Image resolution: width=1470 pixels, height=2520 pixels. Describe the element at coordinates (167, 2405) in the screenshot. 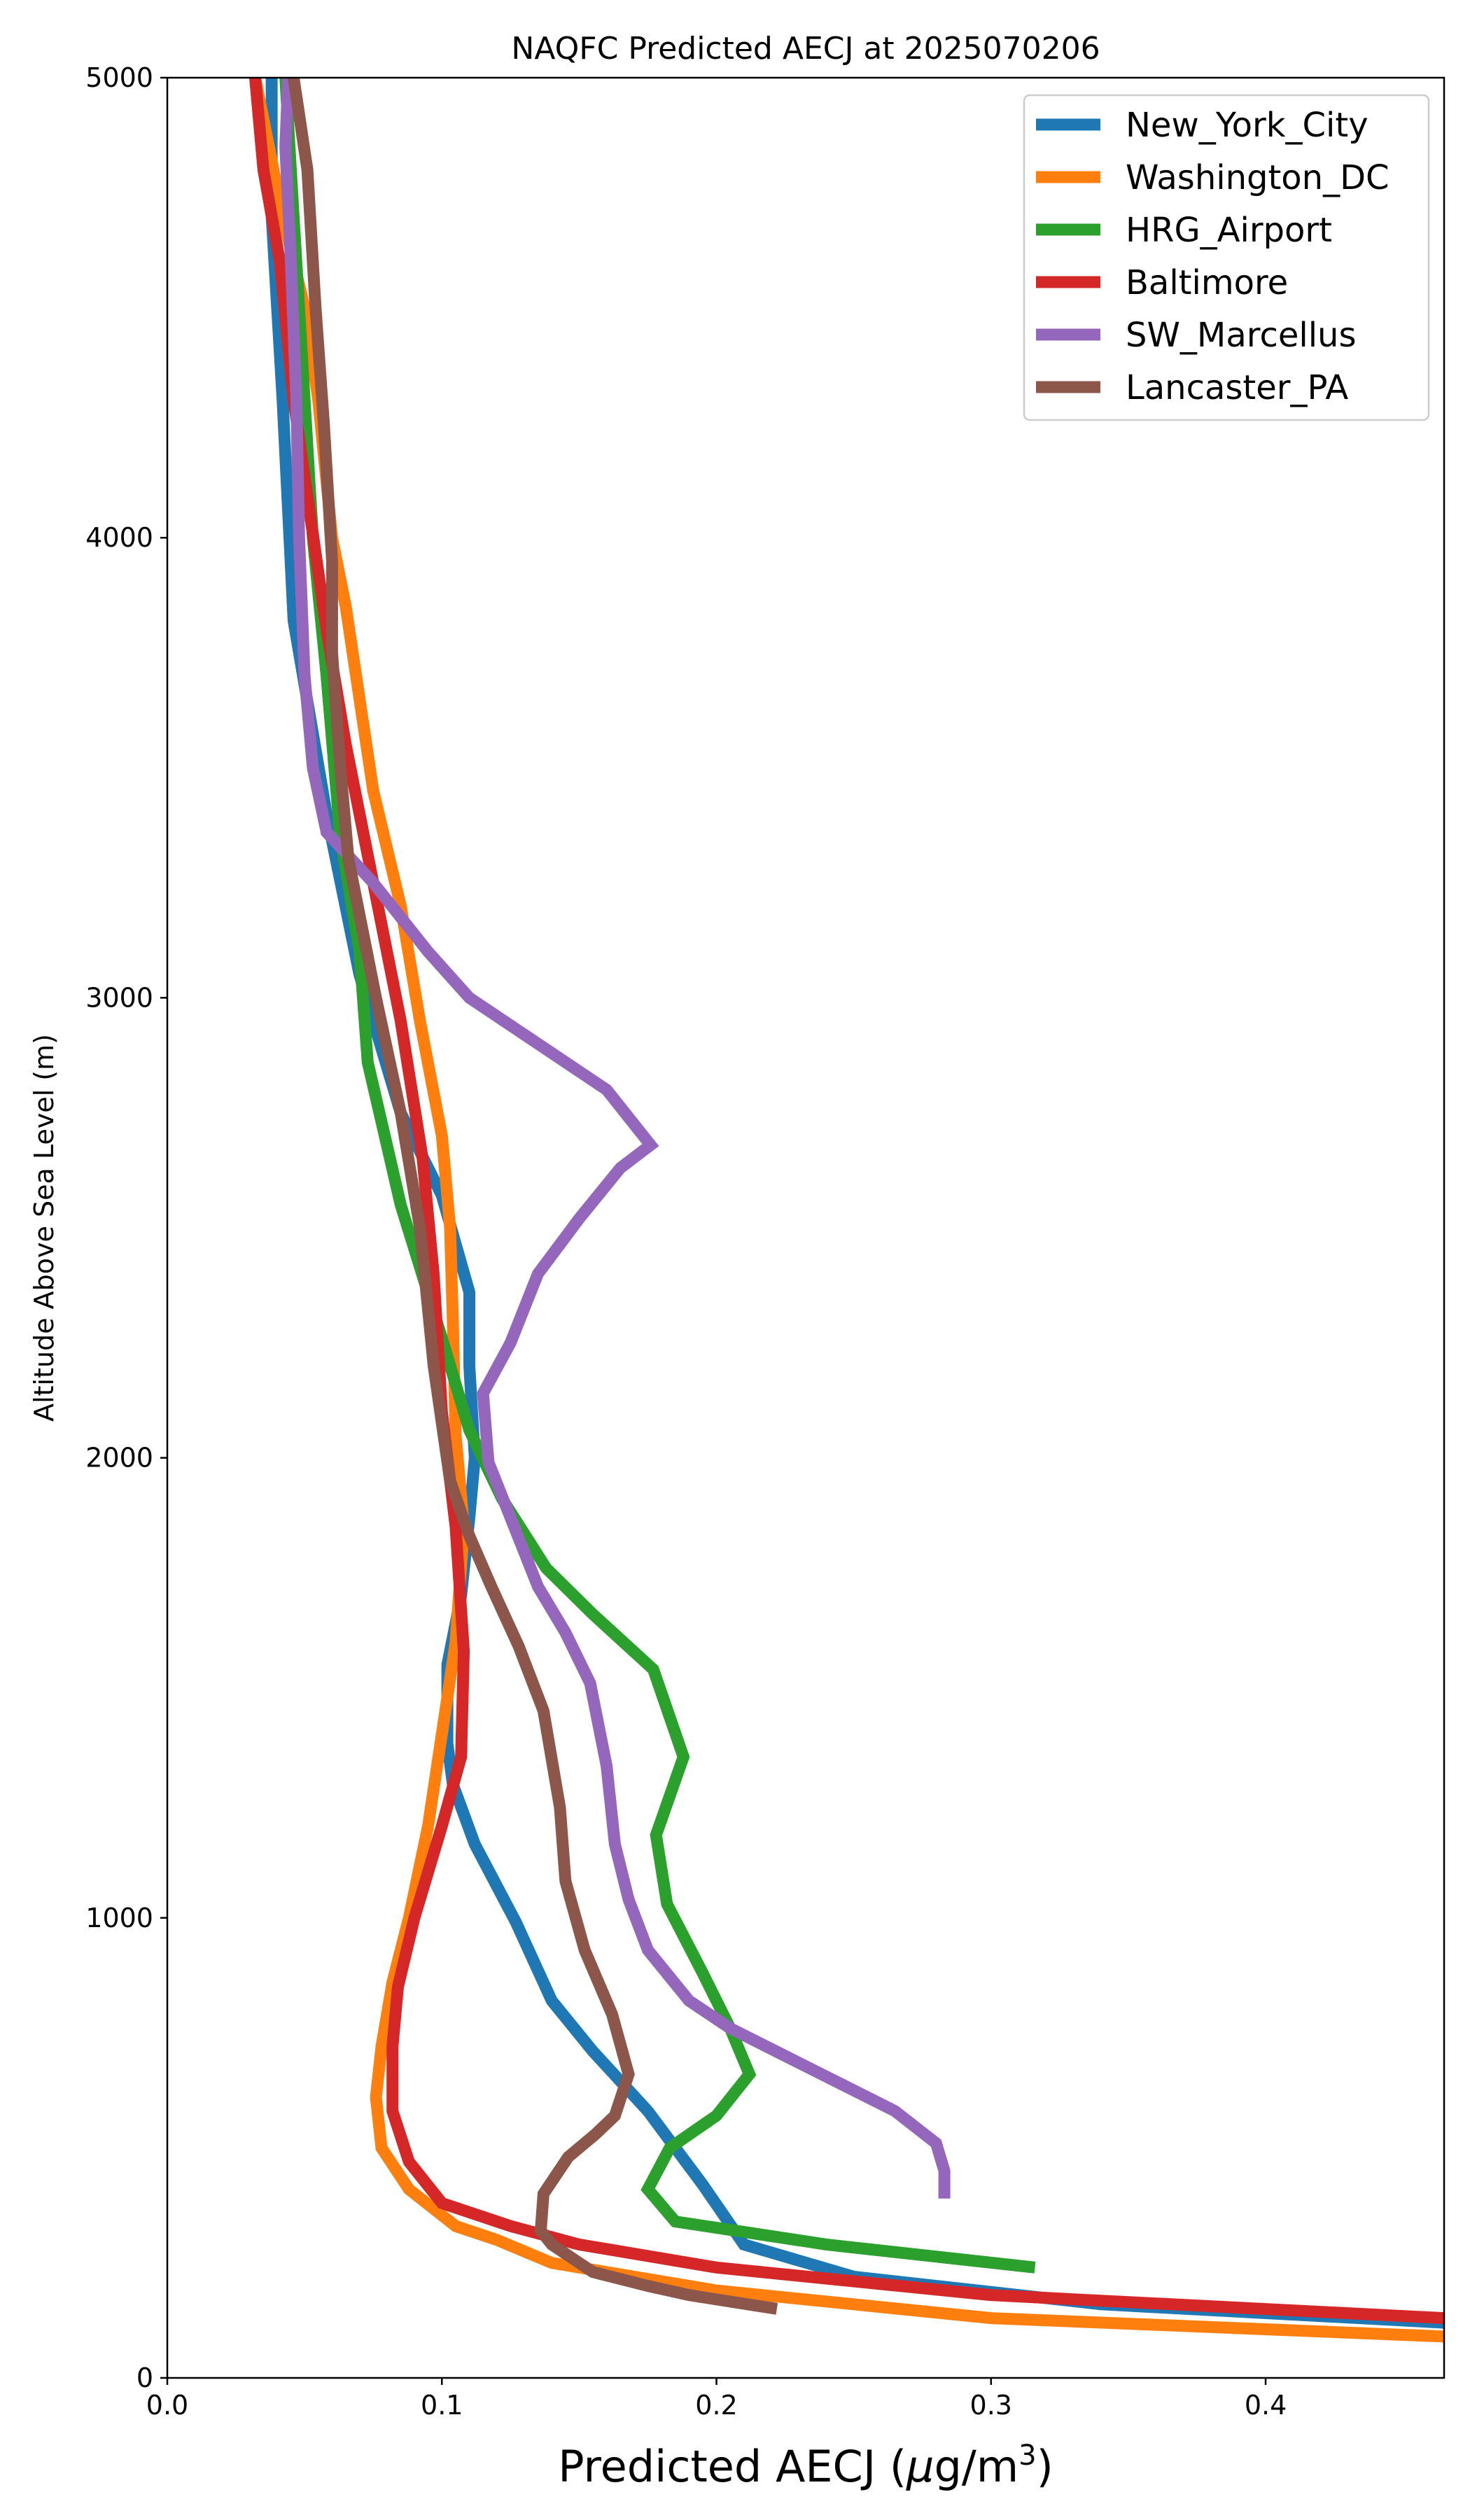

I see `x-tick-label: 0.0` at that location.